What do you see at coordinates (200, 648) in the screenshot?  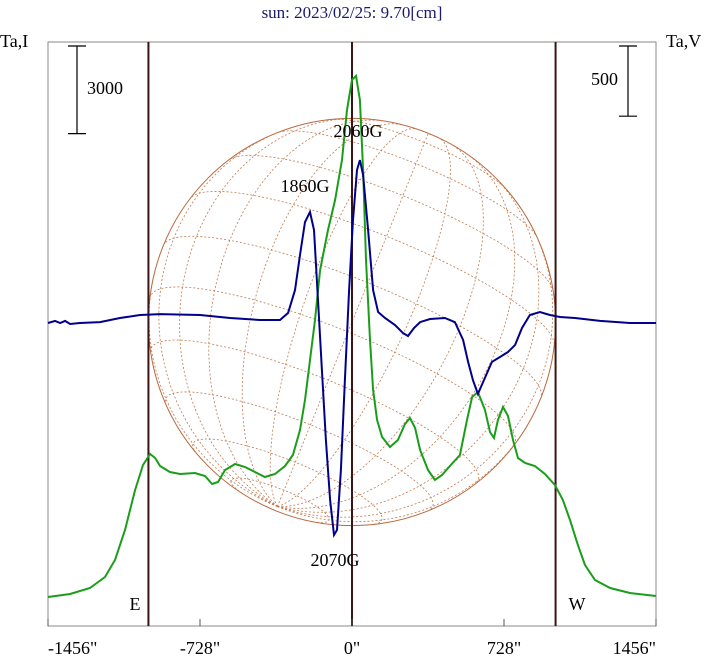 I see `x-tick-label: -728"` at bounding box center [200, 648].